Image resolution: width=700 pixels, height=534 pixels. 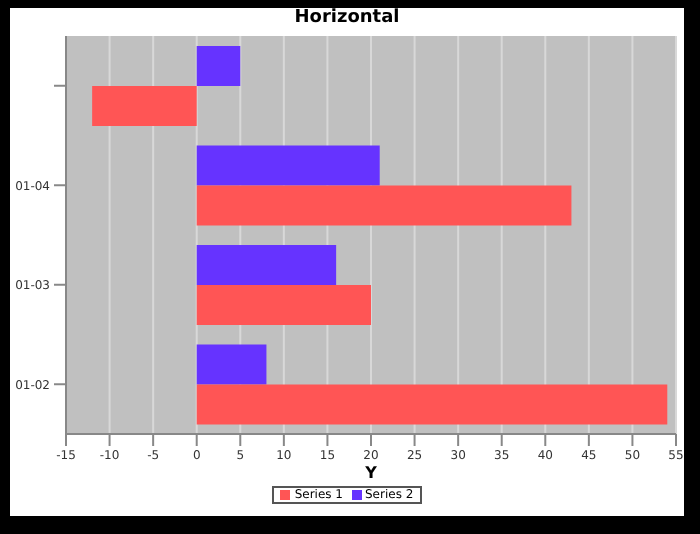 What do you see at coordinates (370, 473) in the screenshot?
I see `x-axis-title: Y` at bounding box center [370, 473].